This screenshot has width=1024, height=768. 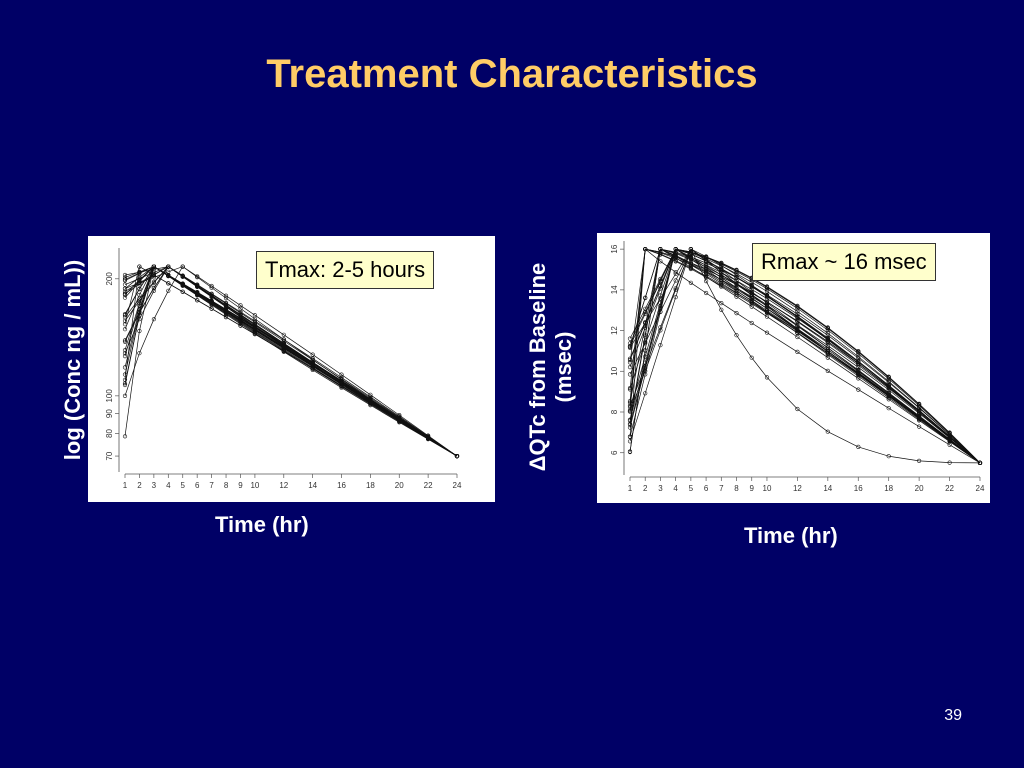 What do you see at coordinates (183, 485) in the screenshot?
I see `x-tick-label: 5` at bounding box center [183, 485].